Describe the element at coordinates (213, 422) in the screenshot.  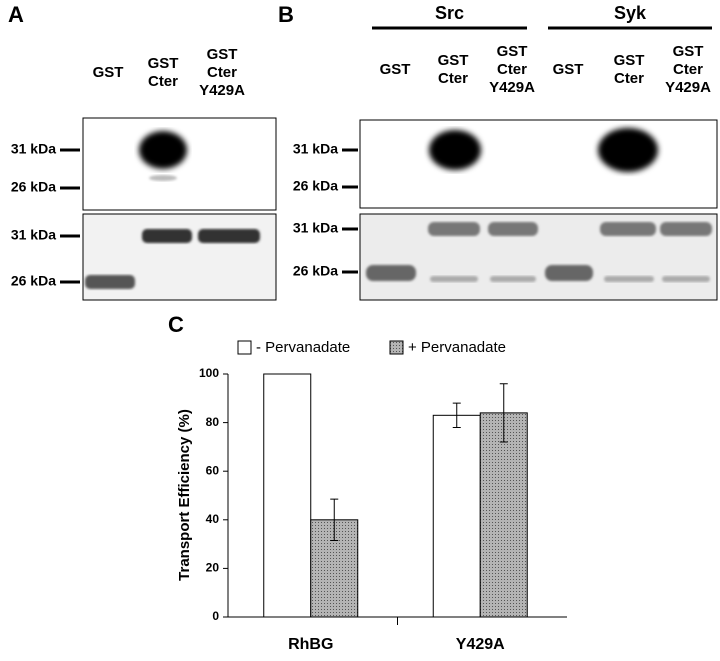
I see `y-tick-label: 80` at that location.